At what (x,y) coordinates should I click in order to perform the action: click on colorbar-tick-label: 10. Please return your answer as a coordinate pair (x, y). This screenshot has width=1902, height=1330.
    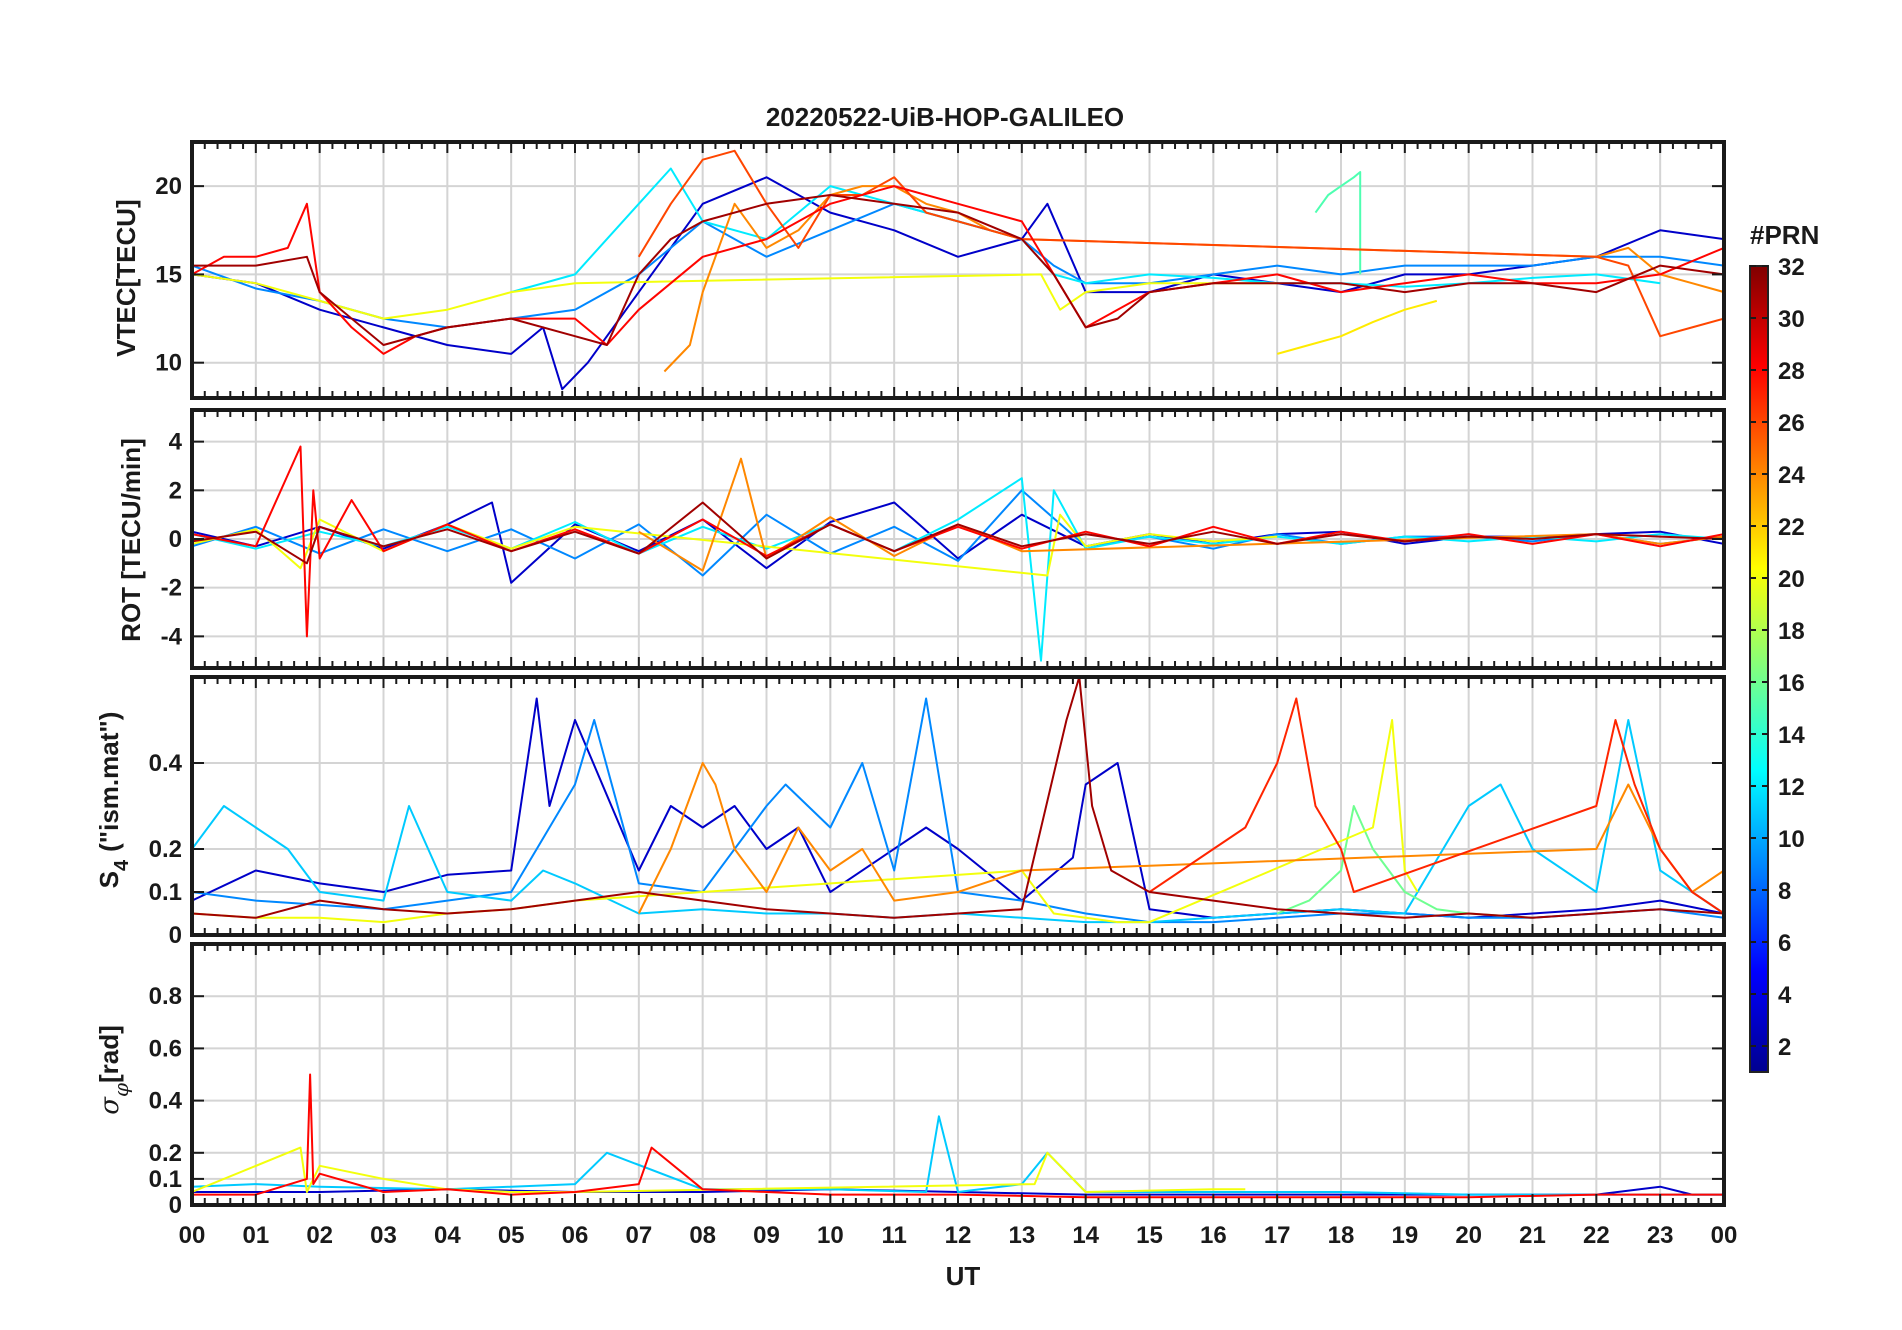
    Looking at the image, I should click on (1791, 839).